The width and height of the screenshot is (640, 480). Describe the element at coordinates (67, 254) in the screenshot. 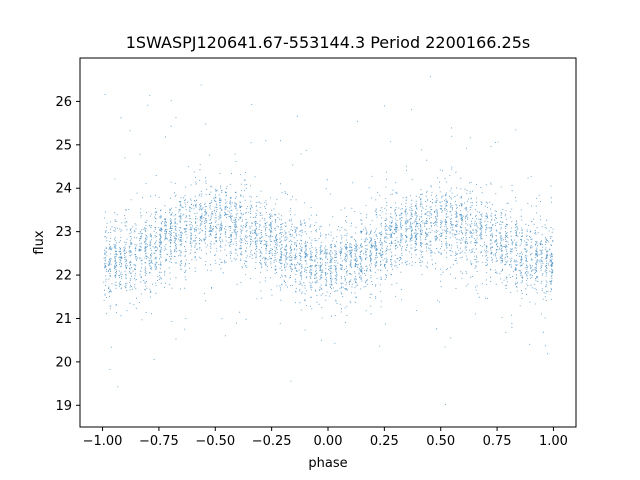

I see `y-axis-ticks: 19 20 21 22 23 24 25 26` at that location.